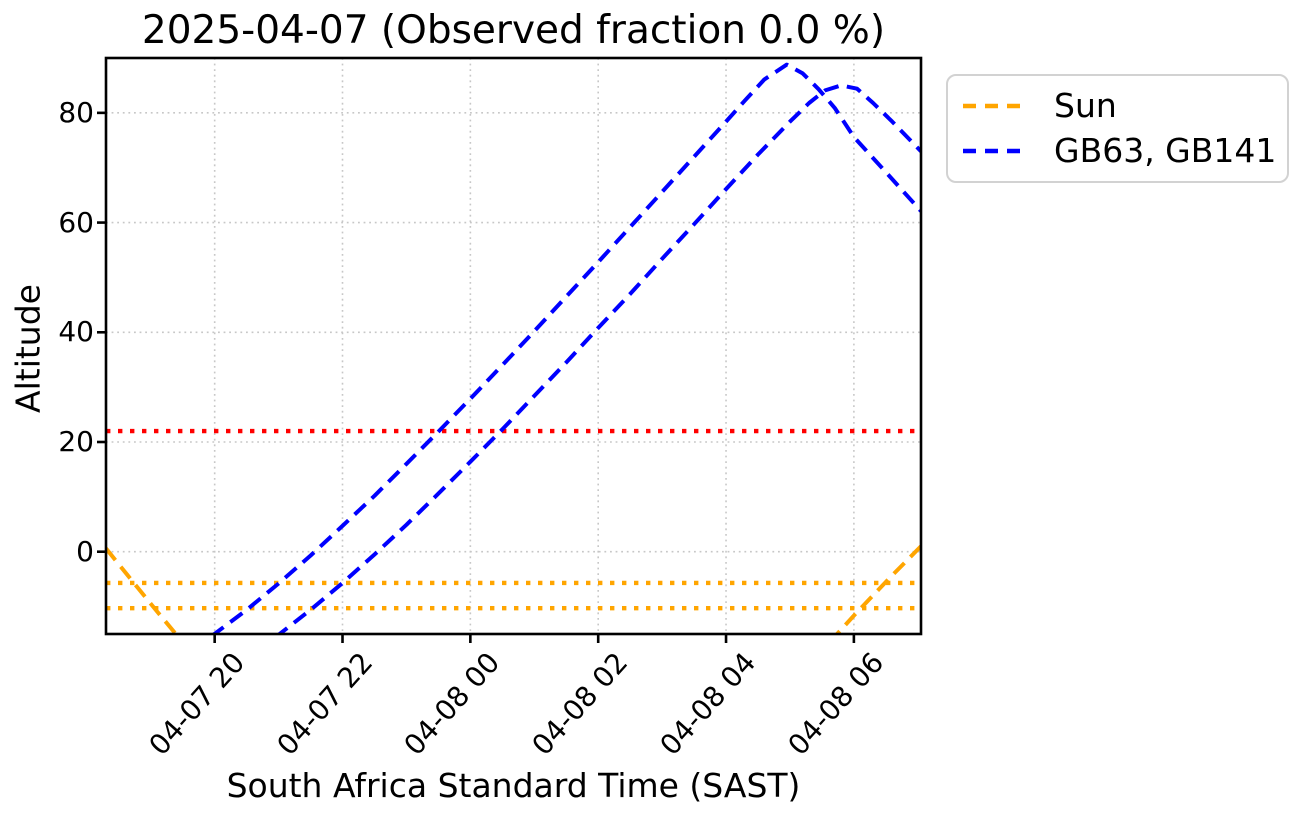 The image size is (1304, 829). What do you see at coordinates (76, 112) in the screenshot?
I see `y-tick-label: 80` at bounding box center [76, 112].